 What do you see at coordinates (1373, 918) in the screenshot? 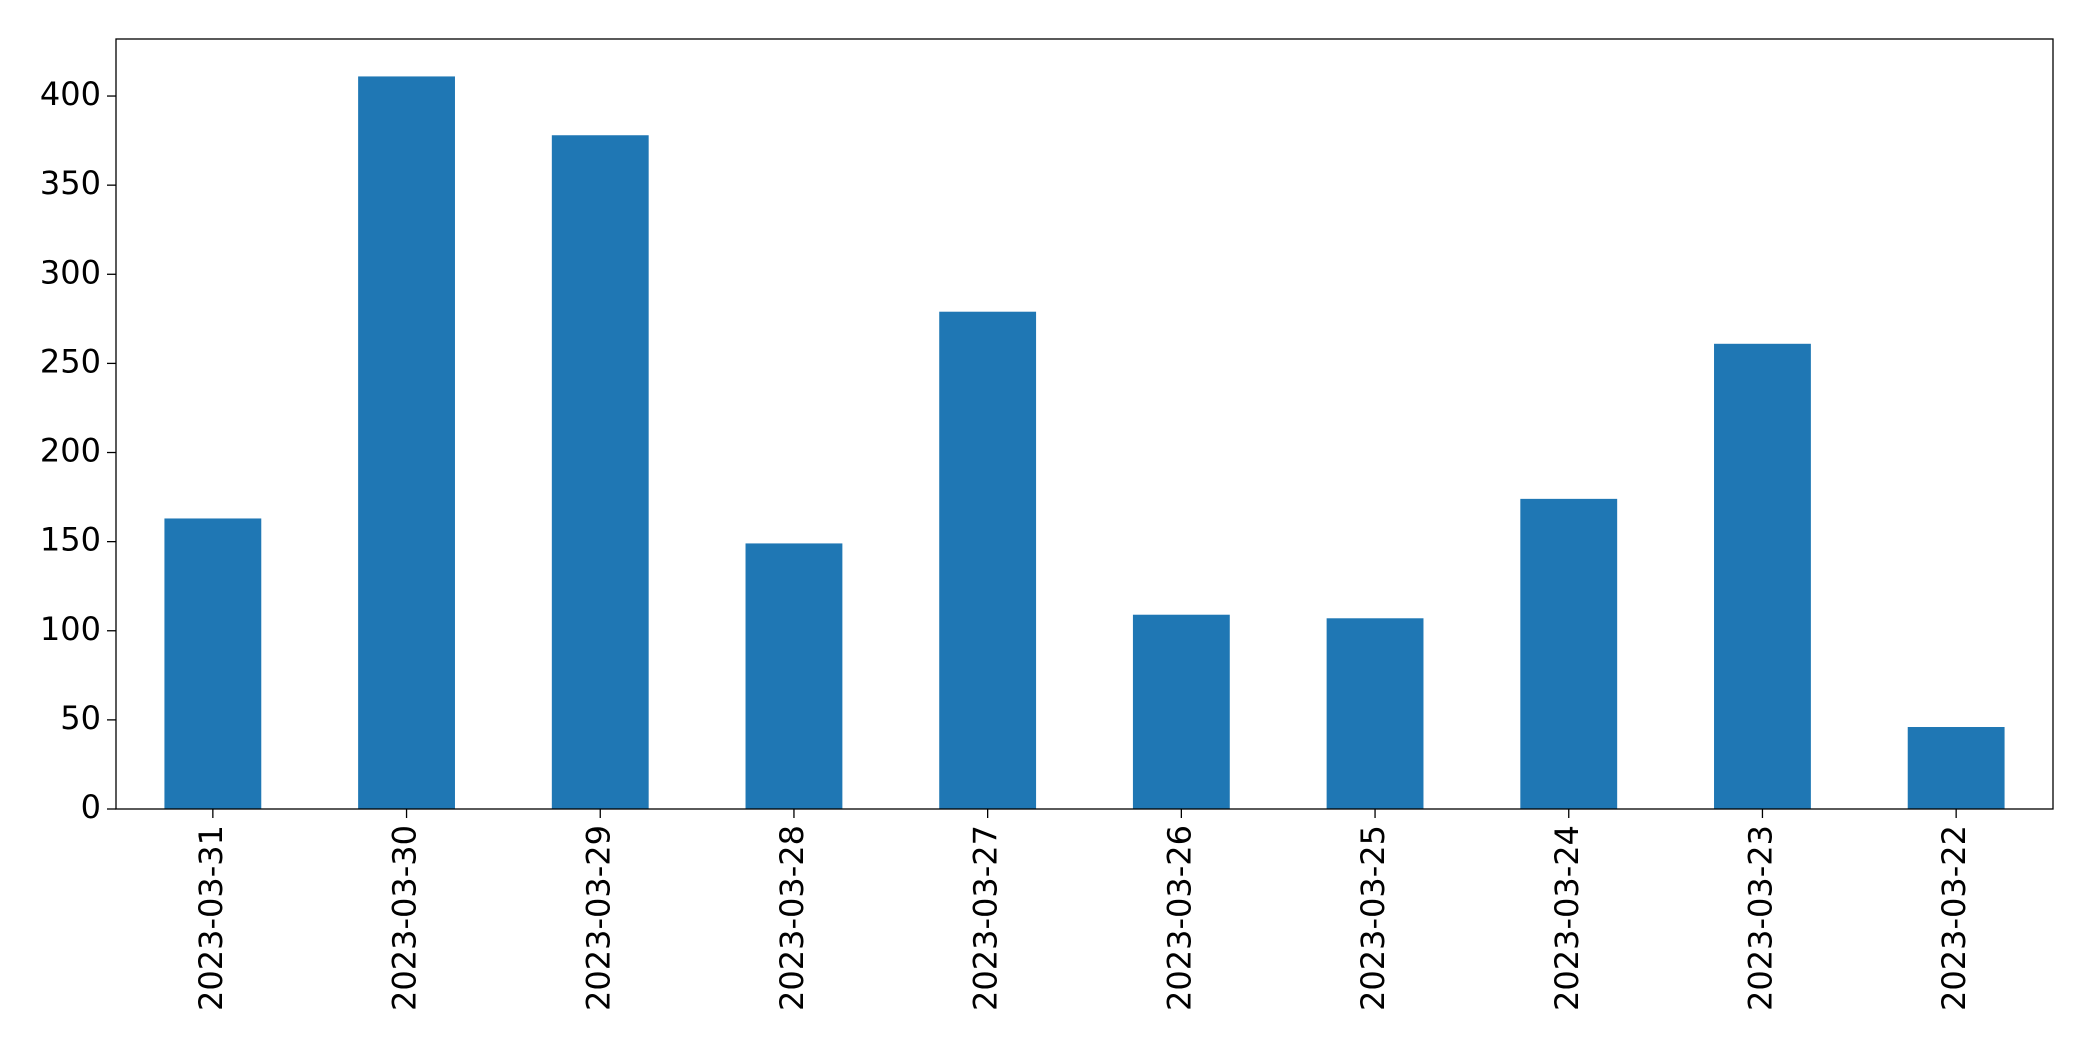
I see `x-tick-label: 2023-03-25` at bounding box center [1373, 918].